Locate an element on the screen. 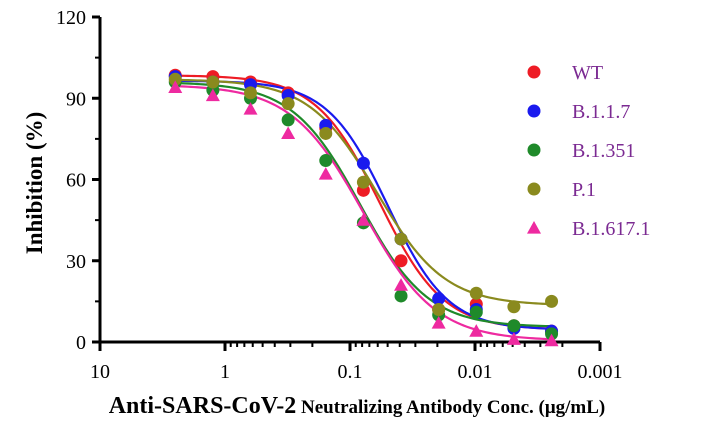 Image resolution: width=712 pixels, height=428 pixels. x-tick-label: 10 is located at coordinates (100, 372).